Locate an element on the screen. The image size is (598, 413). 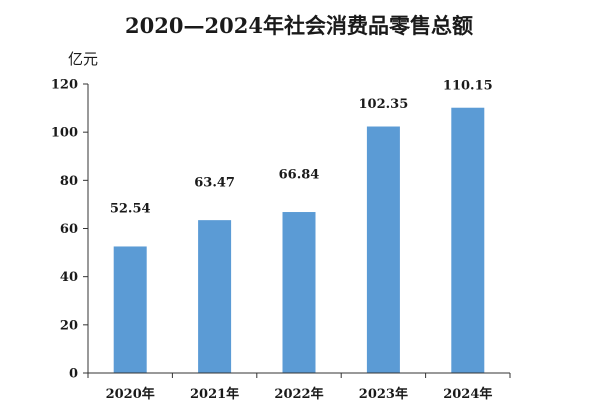
y-tick-label: 0 is located at coordinates (73, 374).